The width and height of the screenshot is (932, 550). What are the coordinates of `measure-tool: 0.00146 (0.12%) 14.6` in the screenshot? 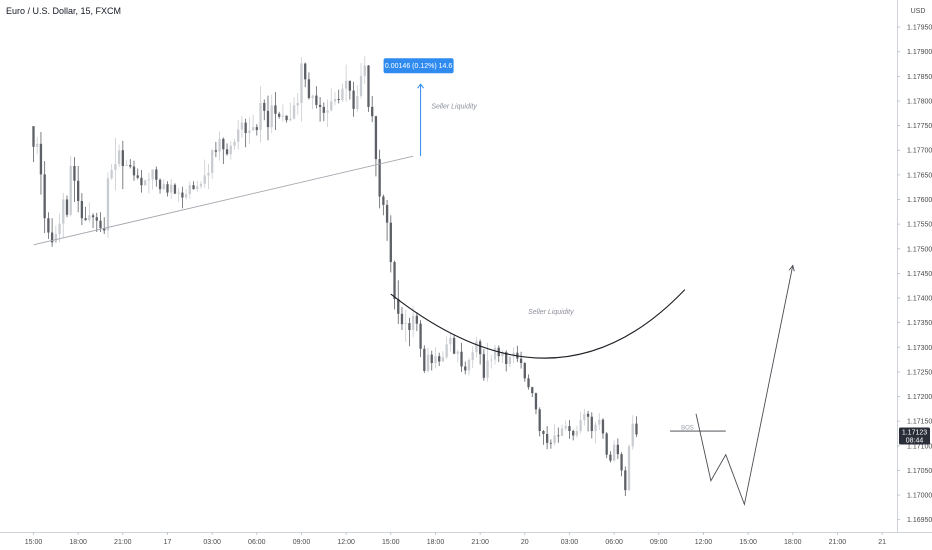 It's located at (418, 107).